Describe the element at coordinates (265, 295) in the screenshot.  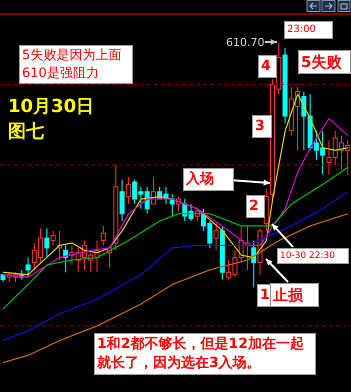
I see `text: 1` at that location.